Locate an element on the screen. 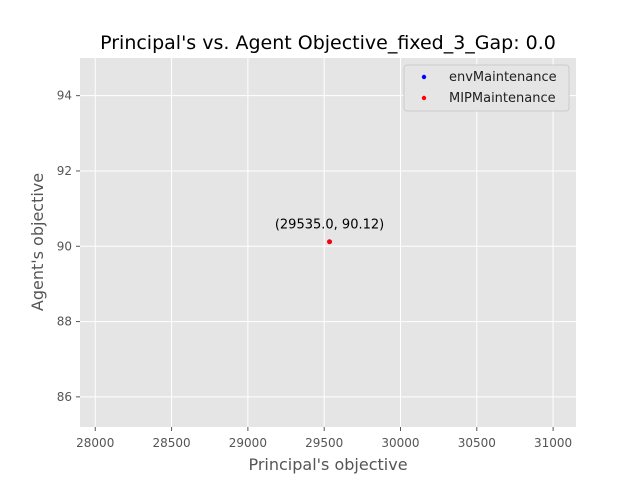  legend-box is located at coordinates (486, 88).